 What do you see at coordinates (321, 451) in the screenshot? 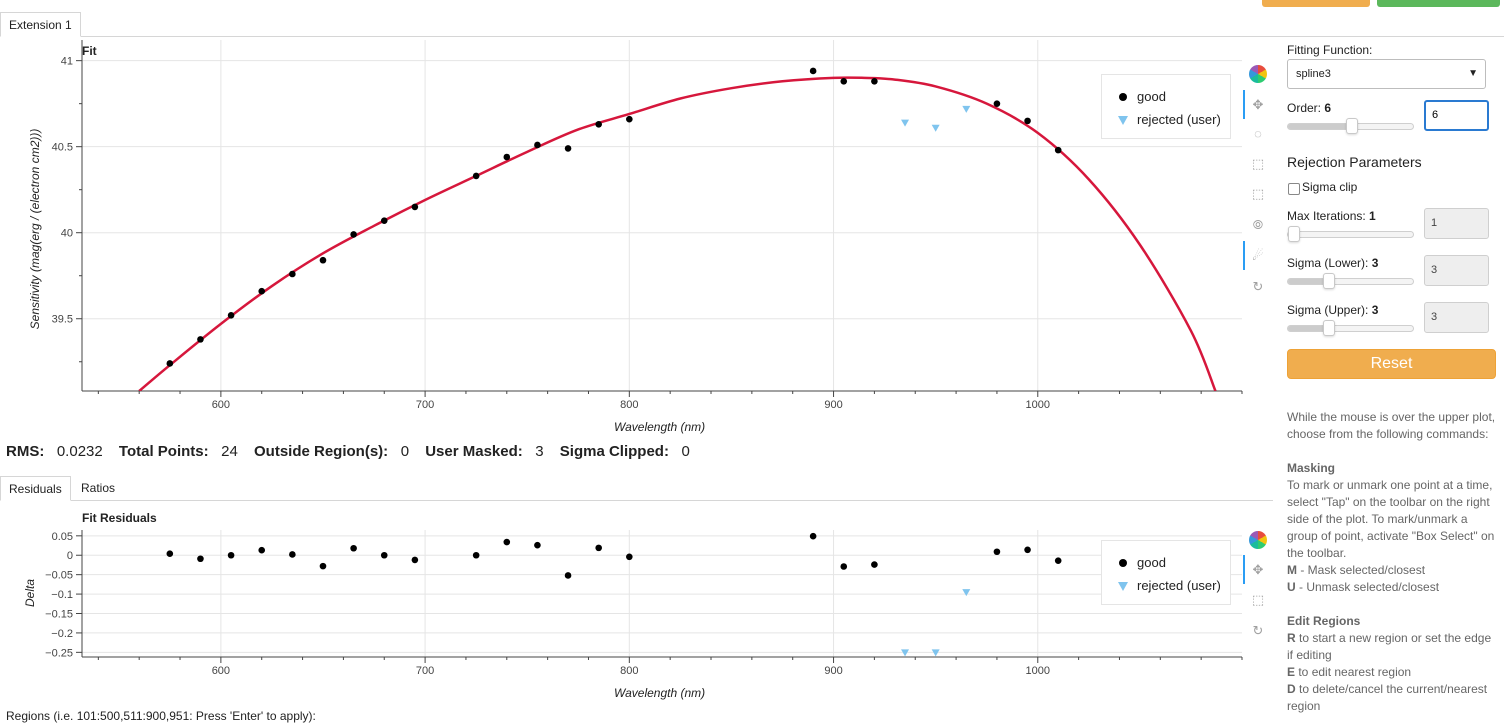
I see `outside-regions-label: Outside Region(s):` at bounding box center [321, 451].